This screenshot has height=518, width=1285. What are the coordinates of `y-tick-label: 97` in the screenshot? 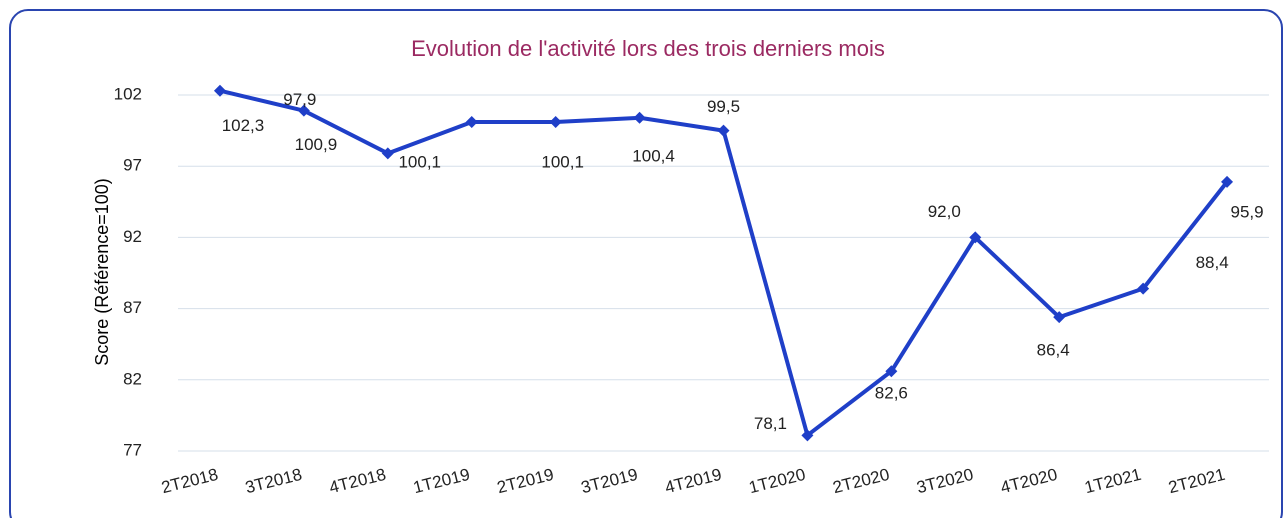 It's located at (132, 165).